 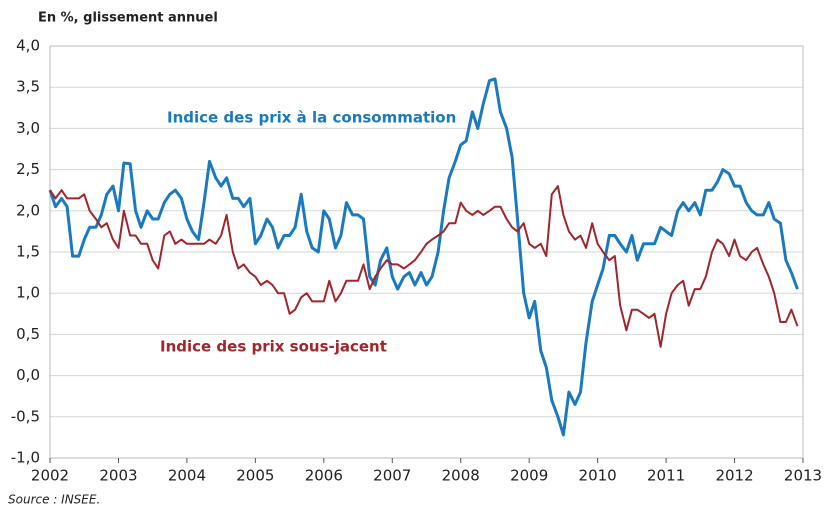 What do you see at coordinates (28, 210) in the screenshot?
I see `y-tick-label: 2,0` at bounding box center [28, 210].